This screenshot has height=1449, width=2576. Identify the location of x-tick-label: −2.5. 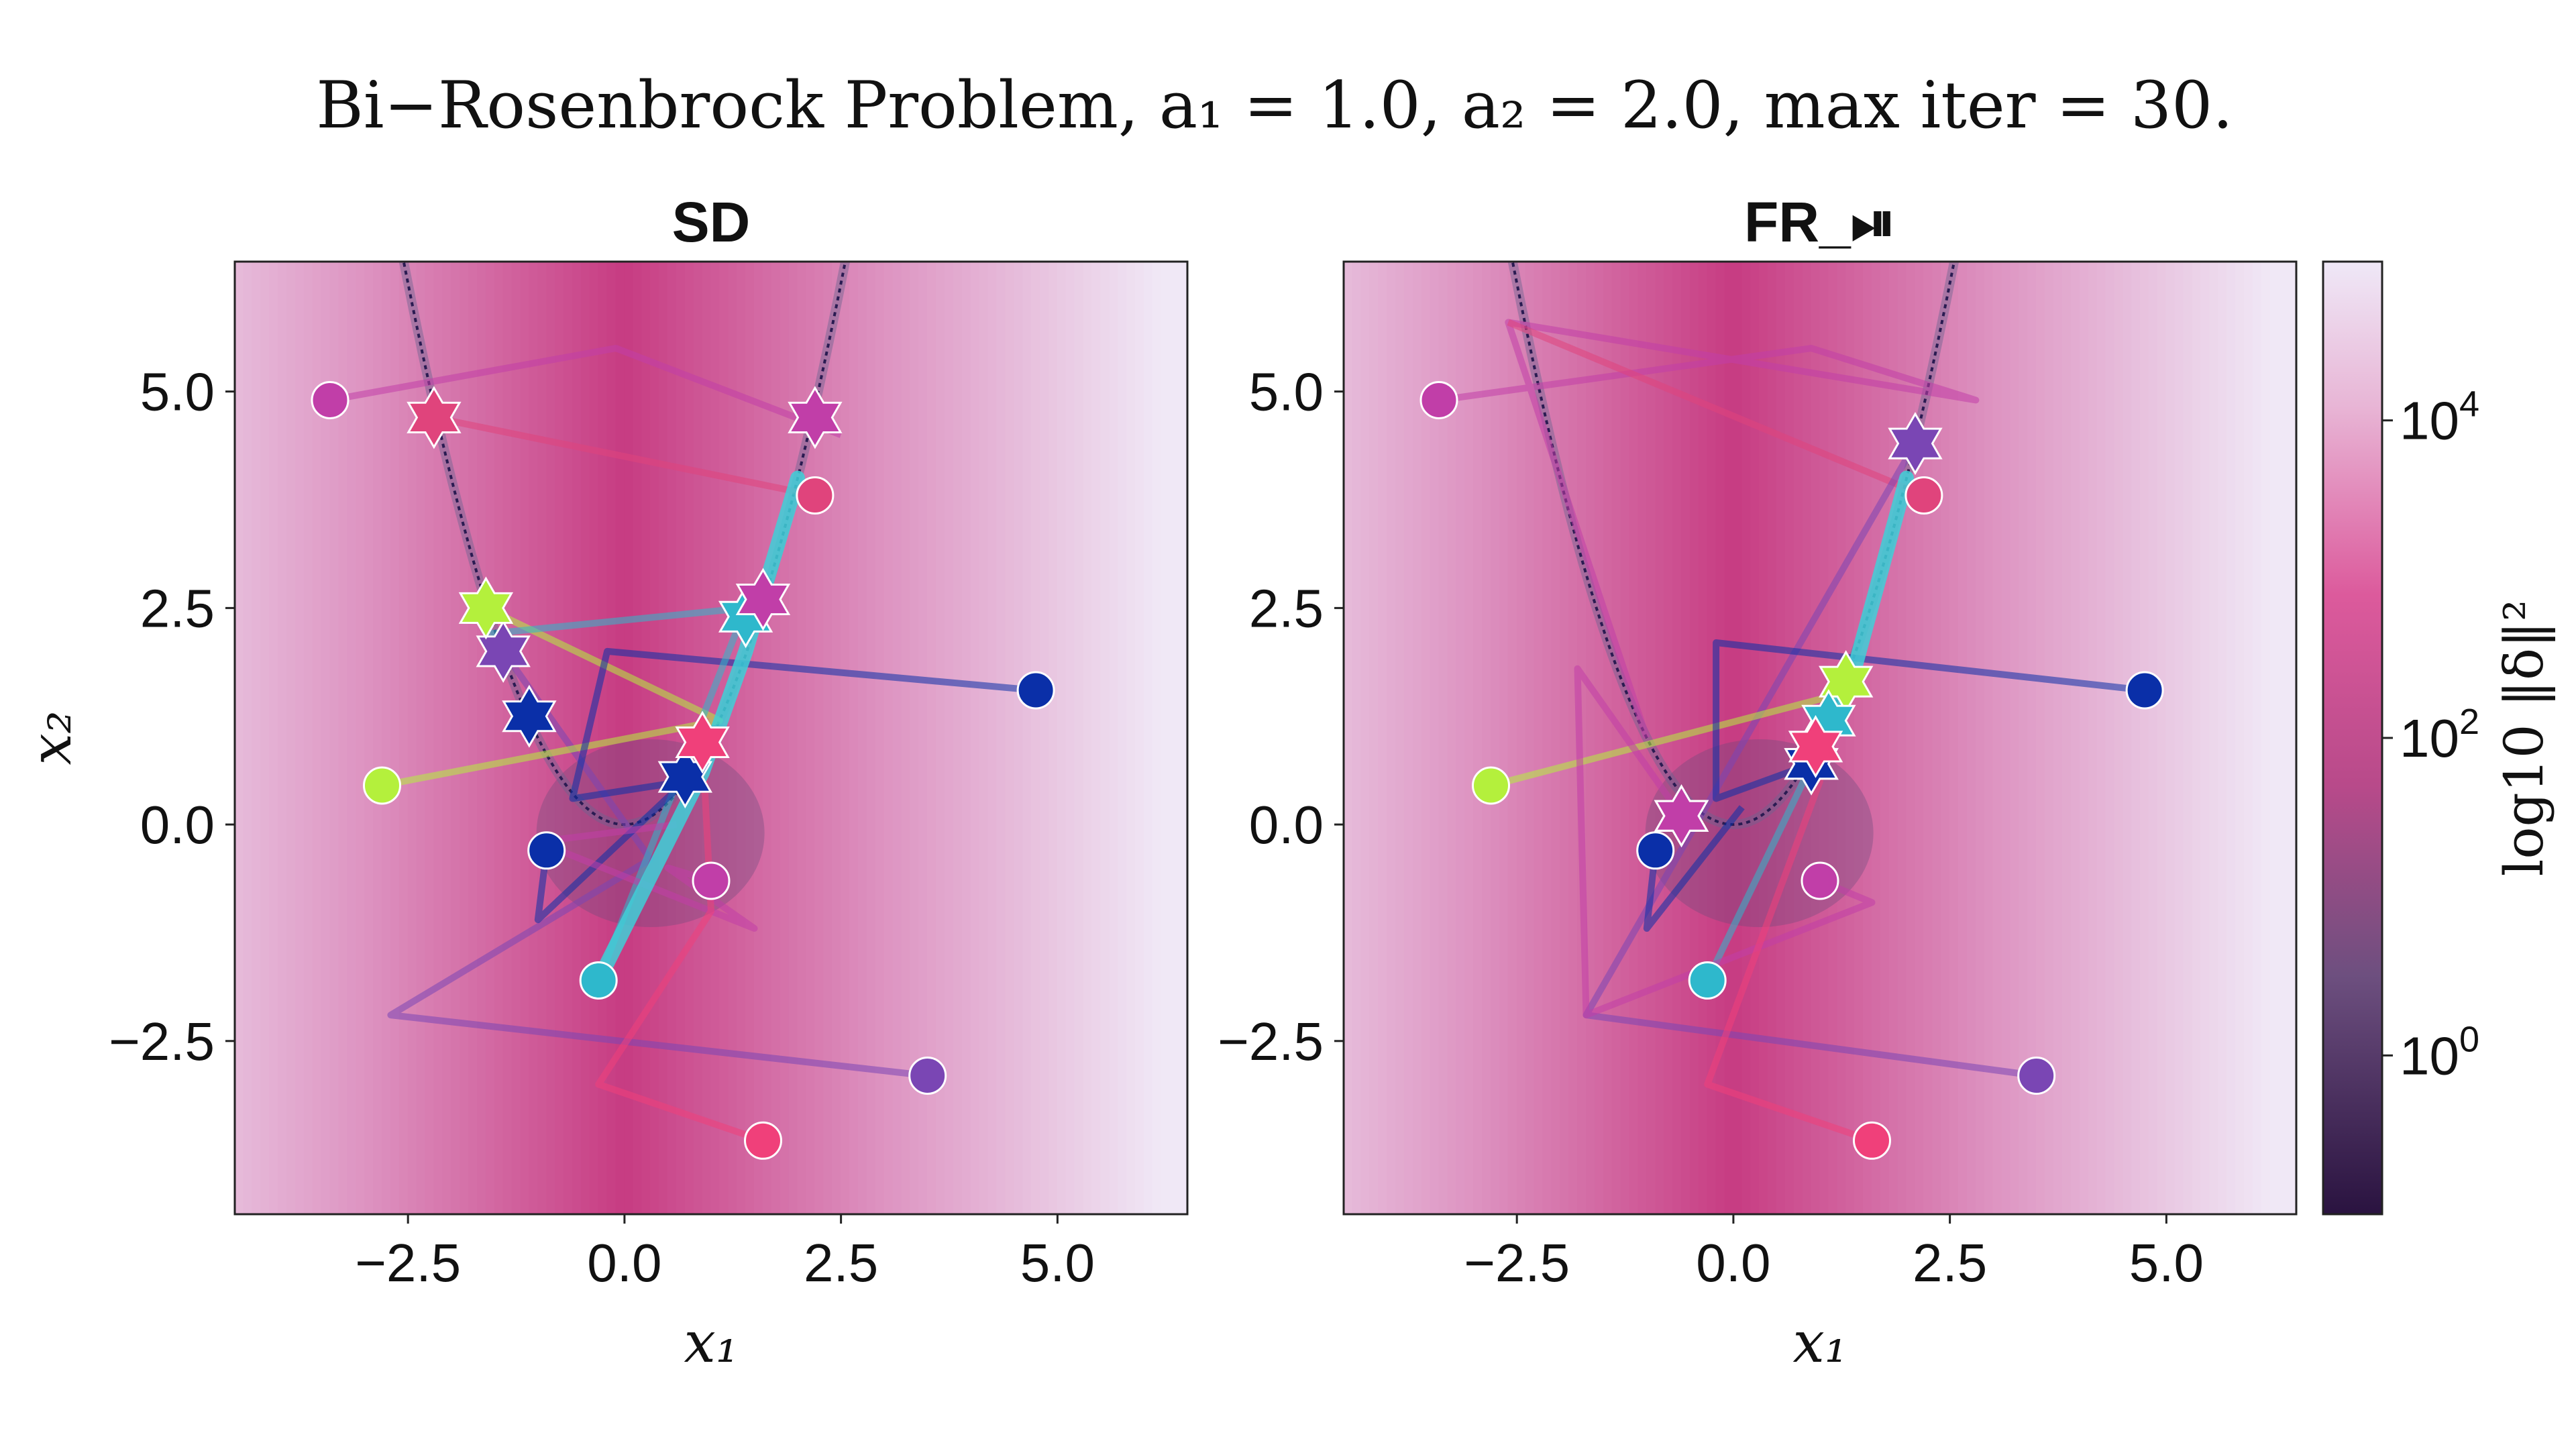
(408, 1263).